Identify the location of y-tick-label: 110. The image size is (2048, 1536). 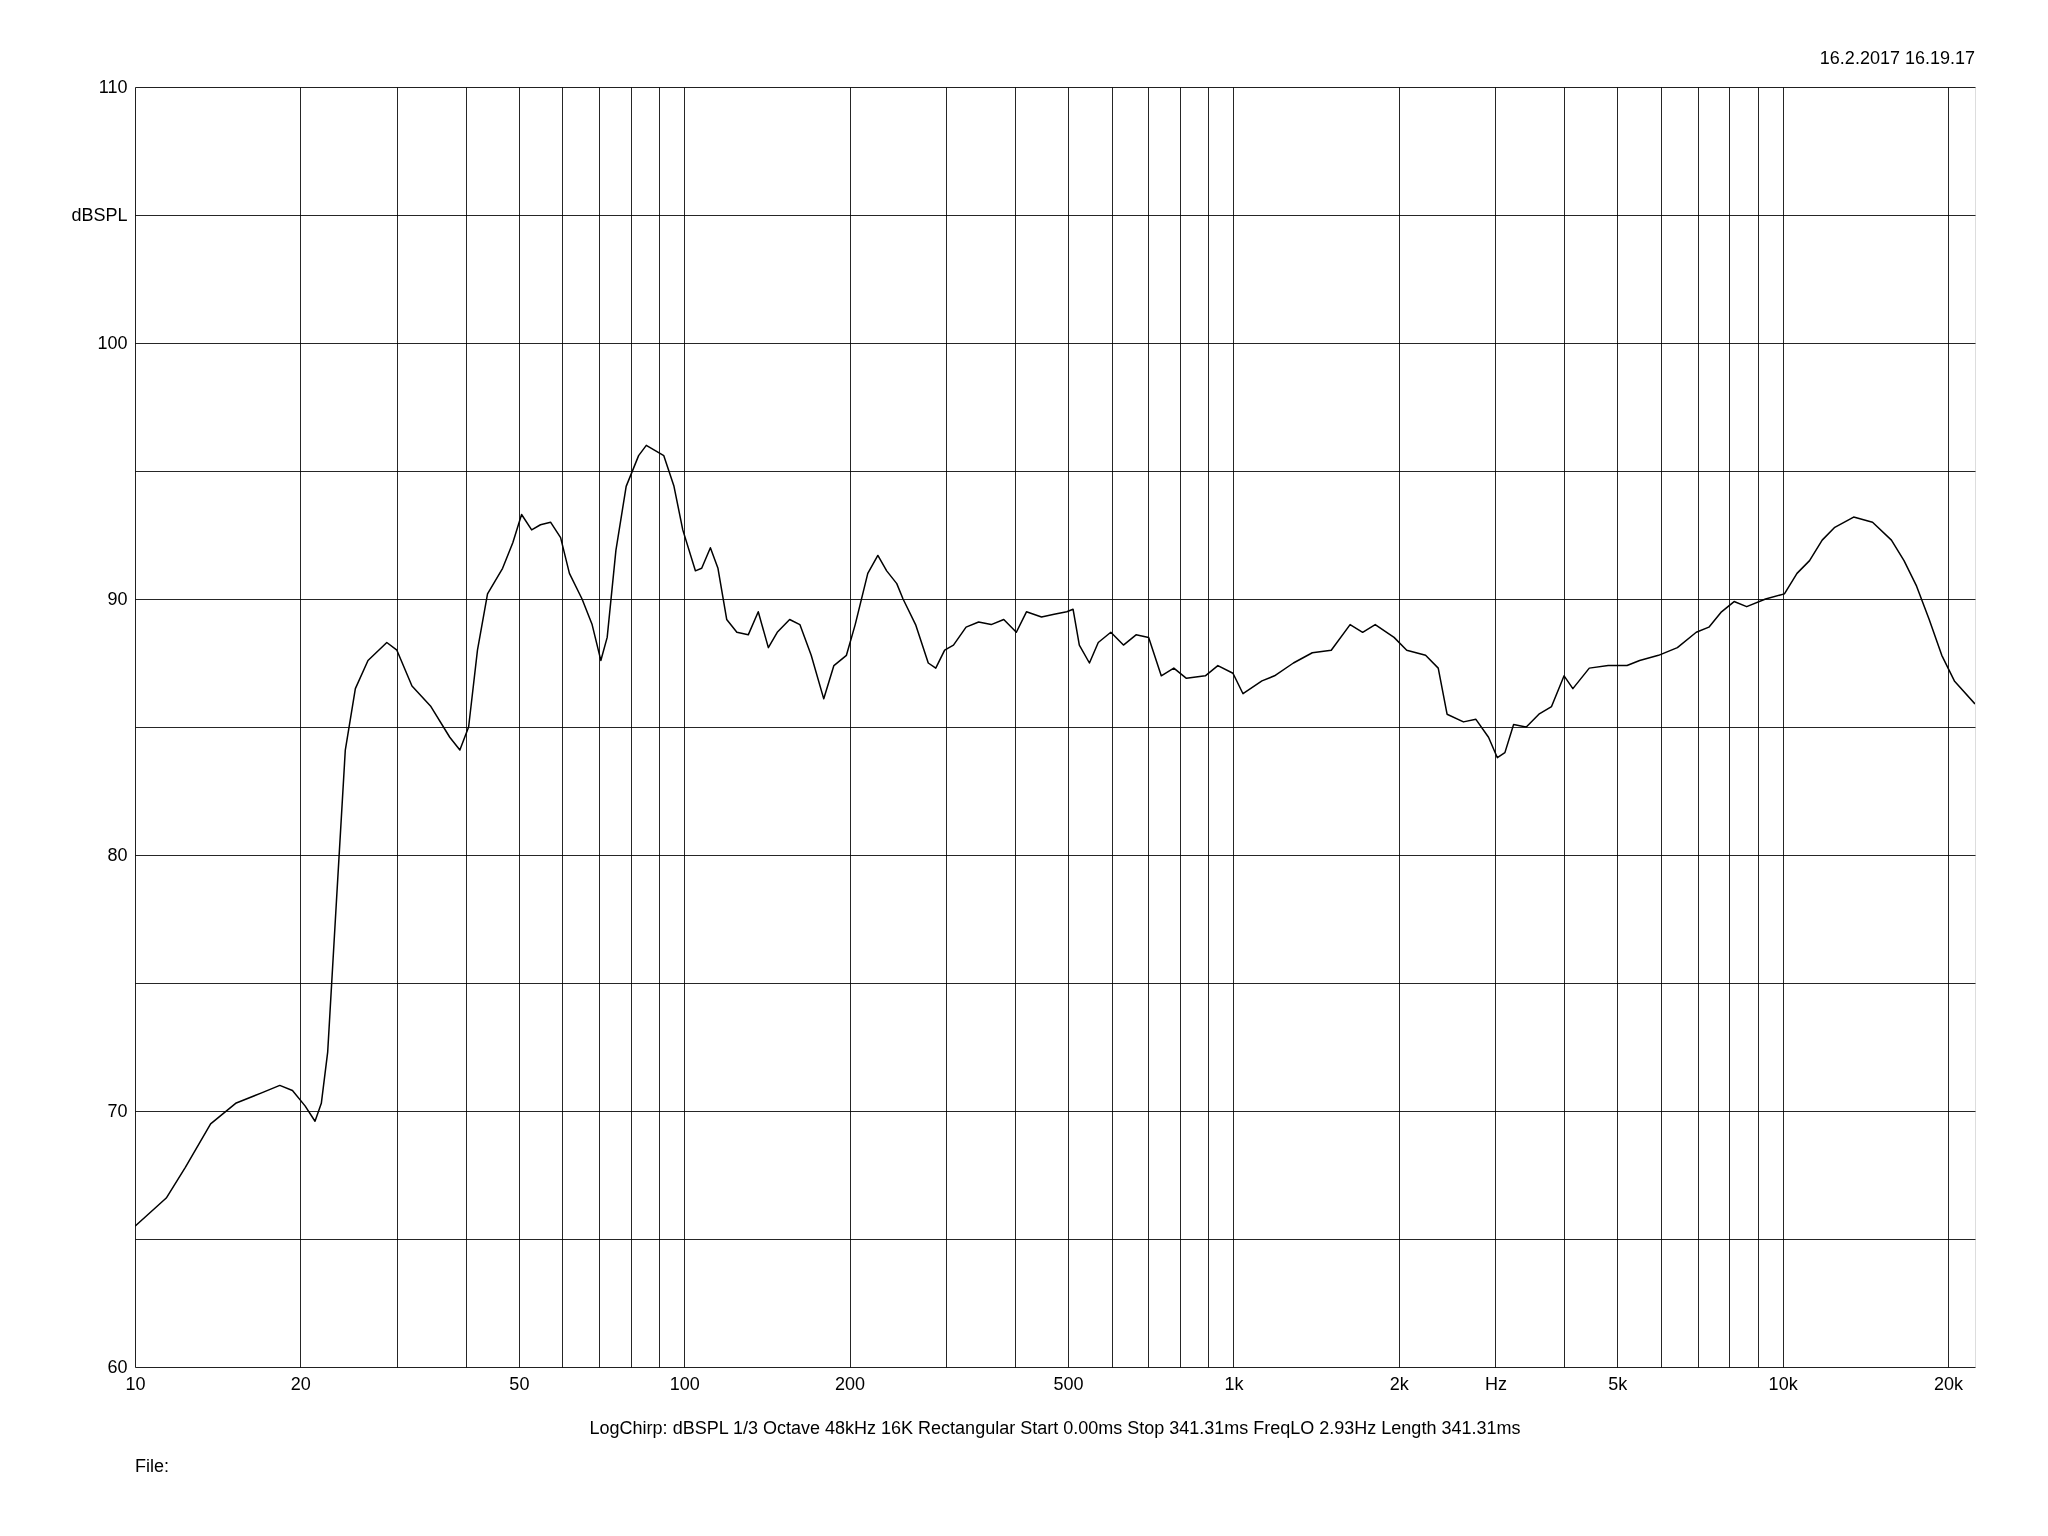
(113, 86).